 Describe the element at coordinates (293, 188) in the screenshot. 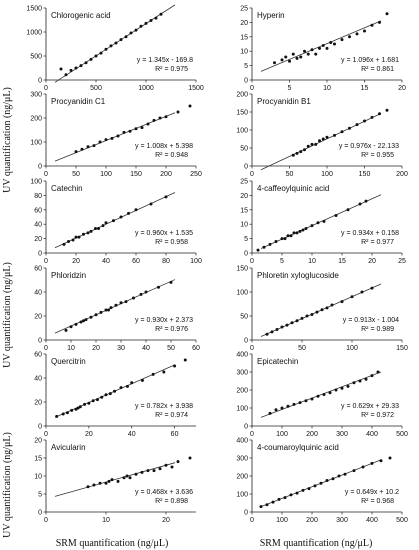

I see `panel-title: 4-caffeoylquinic acid` at that location.